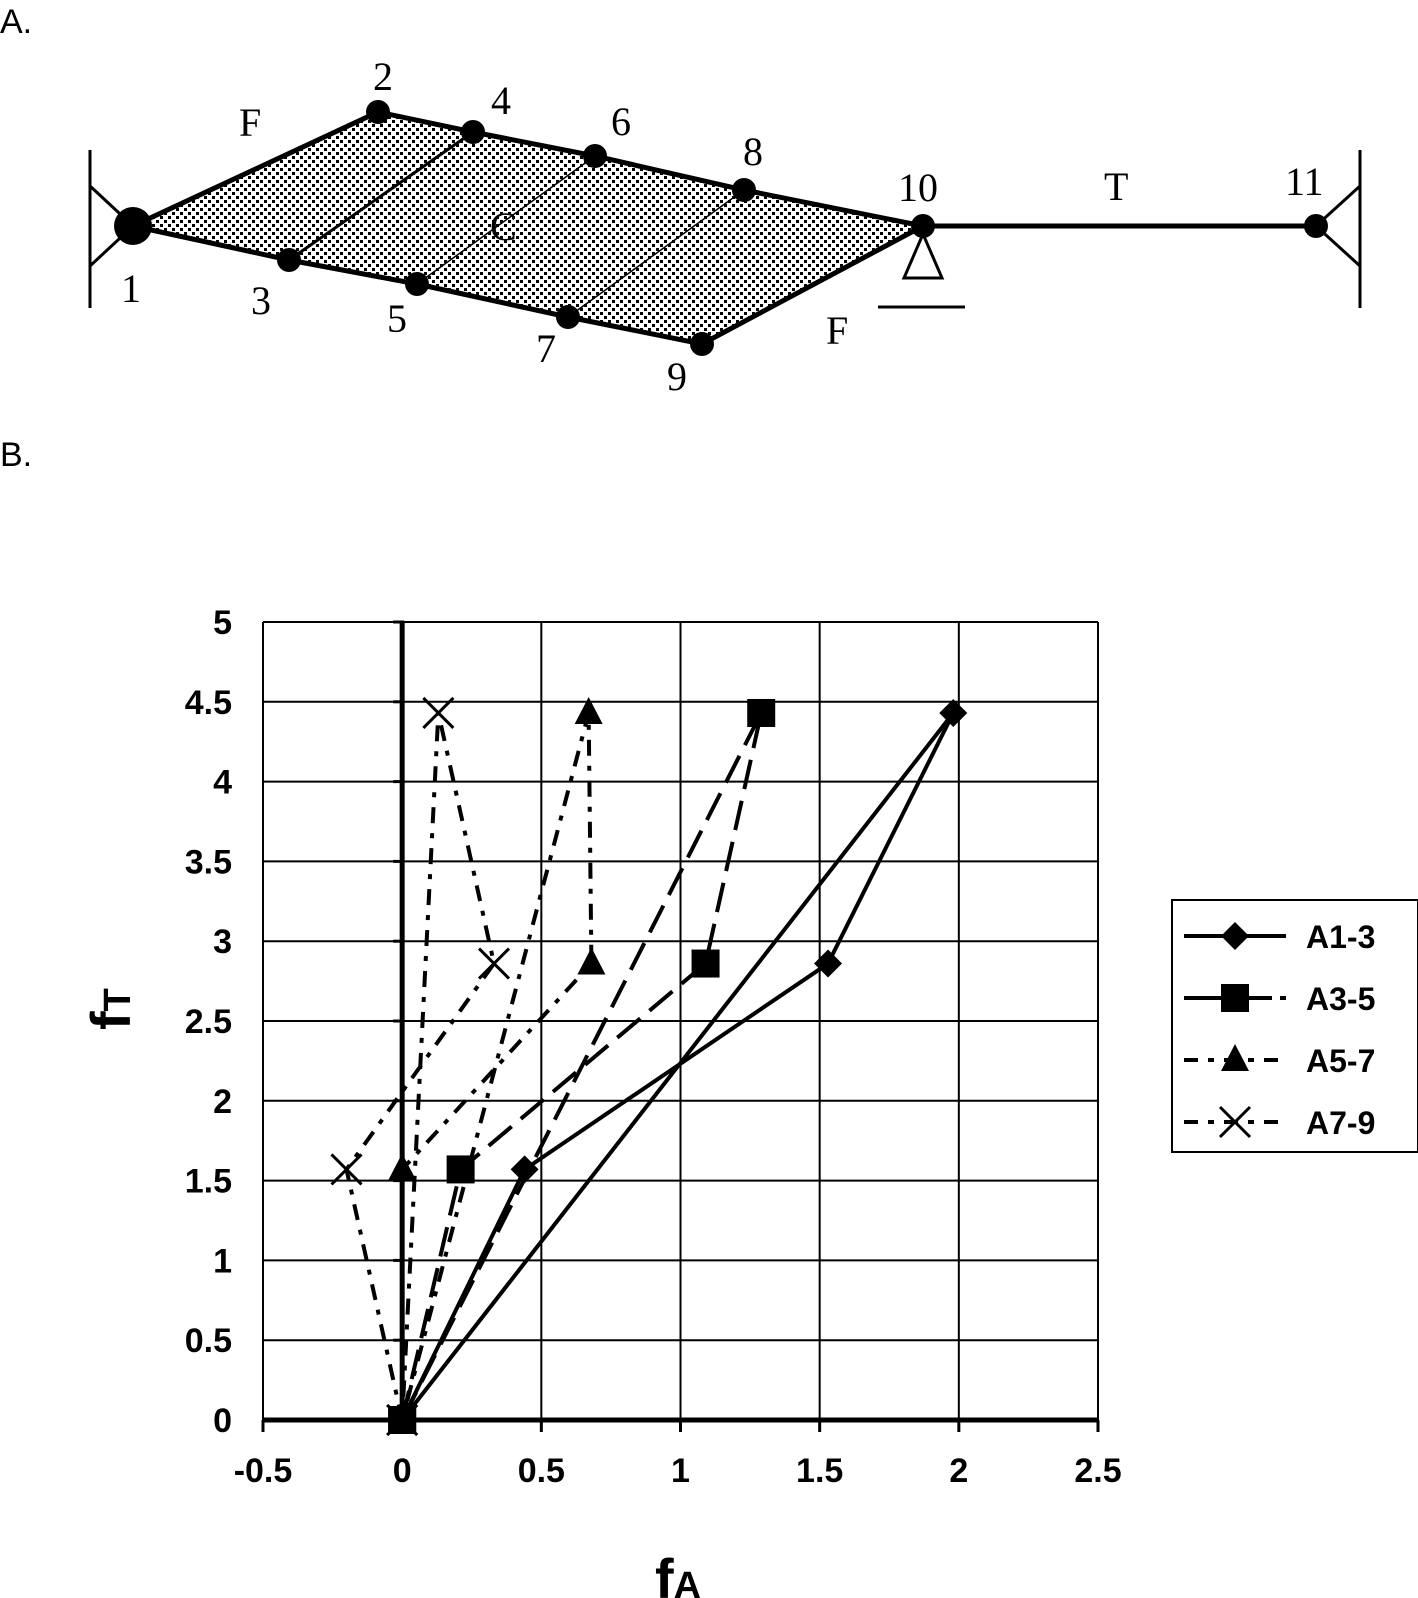 The height and width of the screenshot is (1598, 1418). Describe the element at coordinates (1116, 186) in the screenshot. I see `member-label-t: T` at that location.